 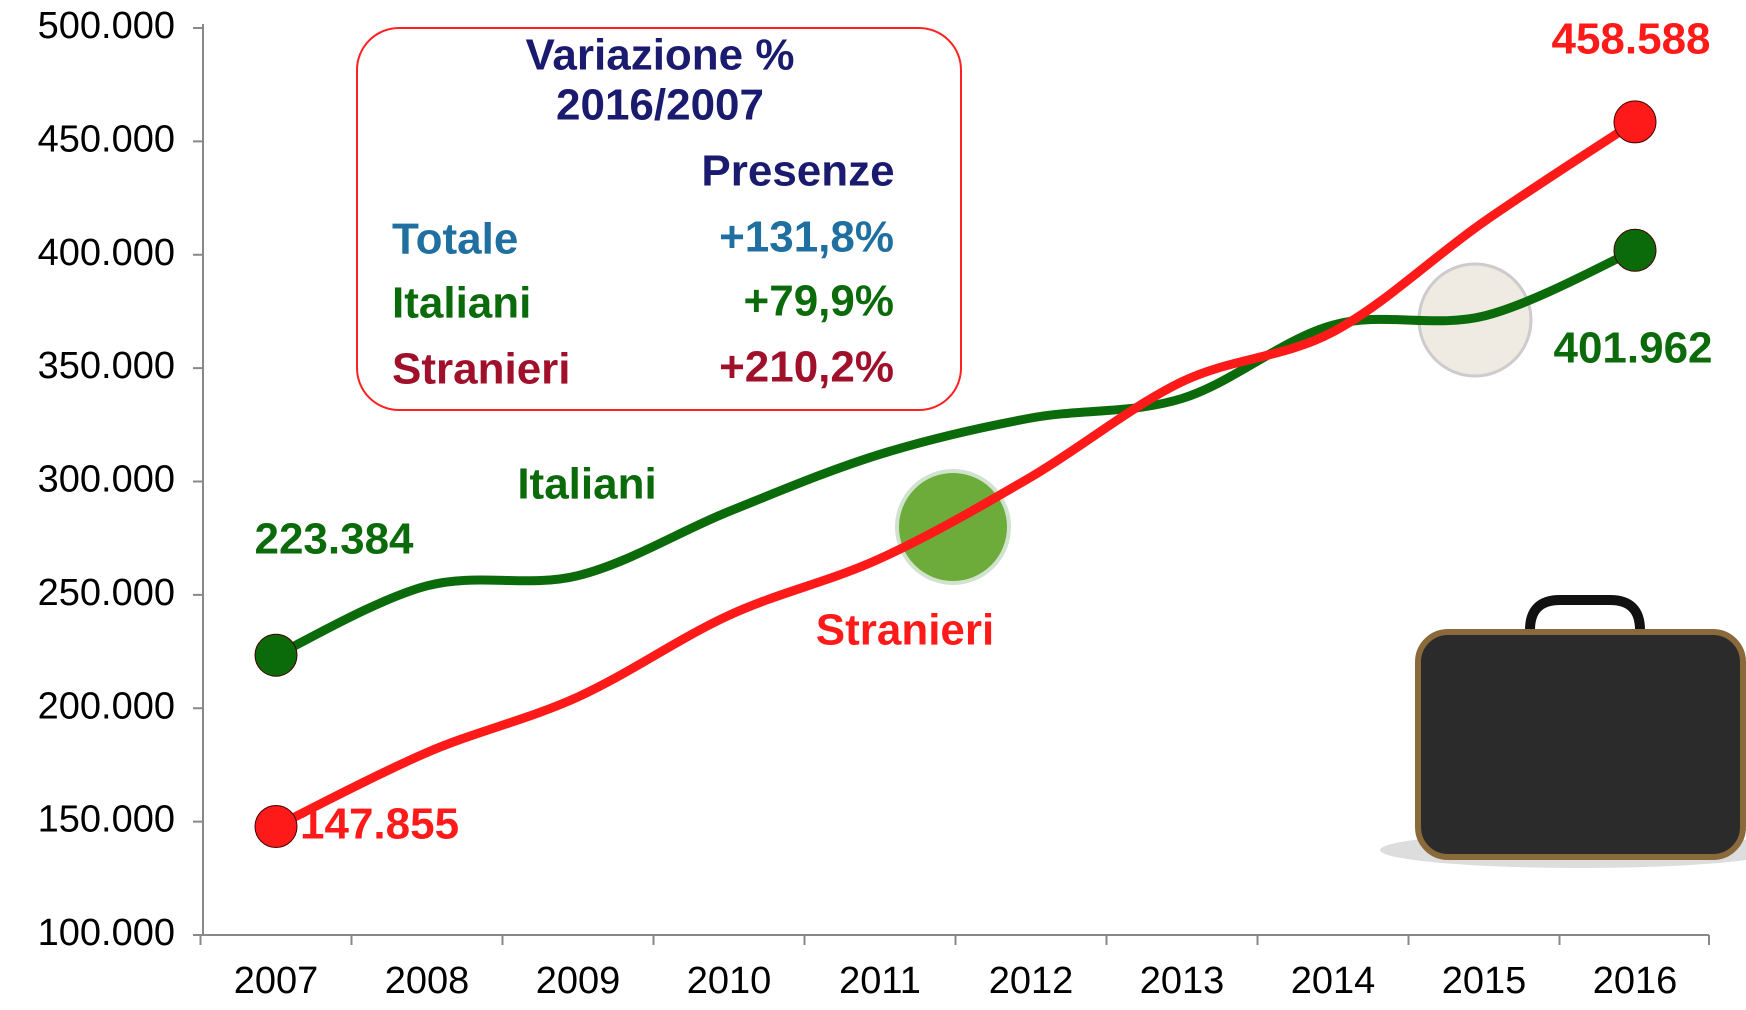 What do you see at coordinates (1630, 39) in the screenshot?
I see `data-label: 458.588` at bounding box center [1630, 39].